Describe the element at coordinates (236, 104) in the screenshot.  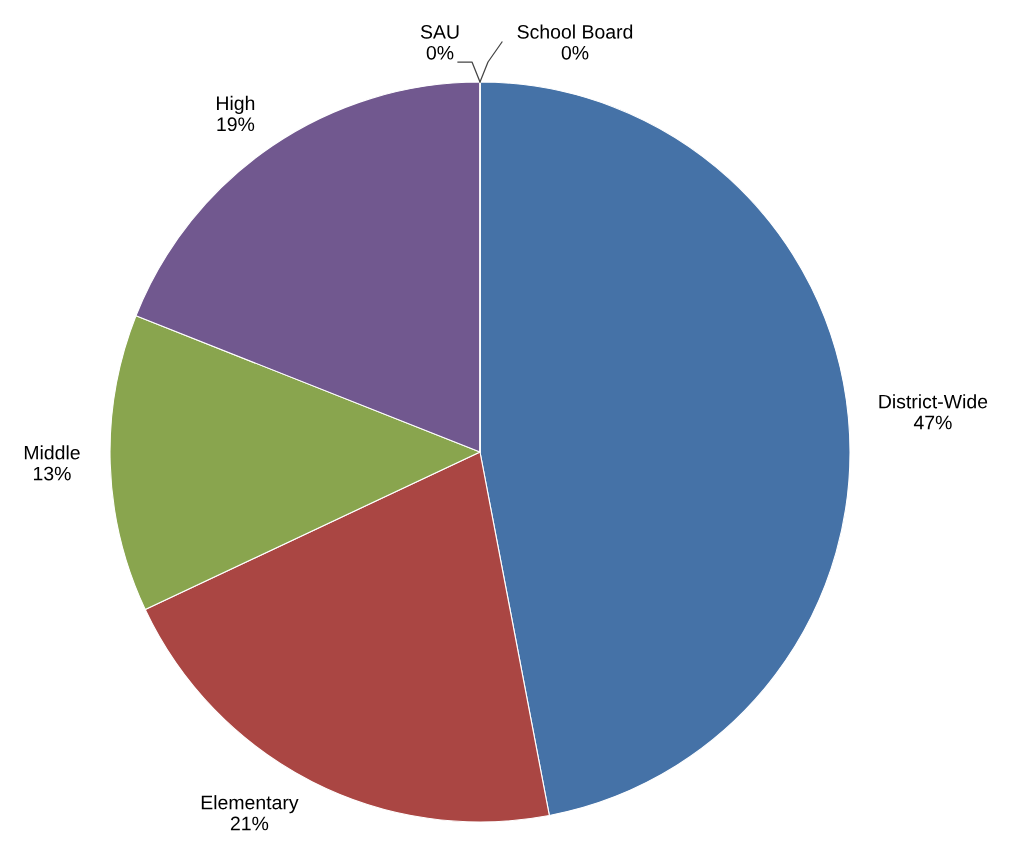
I see `slice-label: High` at that location.